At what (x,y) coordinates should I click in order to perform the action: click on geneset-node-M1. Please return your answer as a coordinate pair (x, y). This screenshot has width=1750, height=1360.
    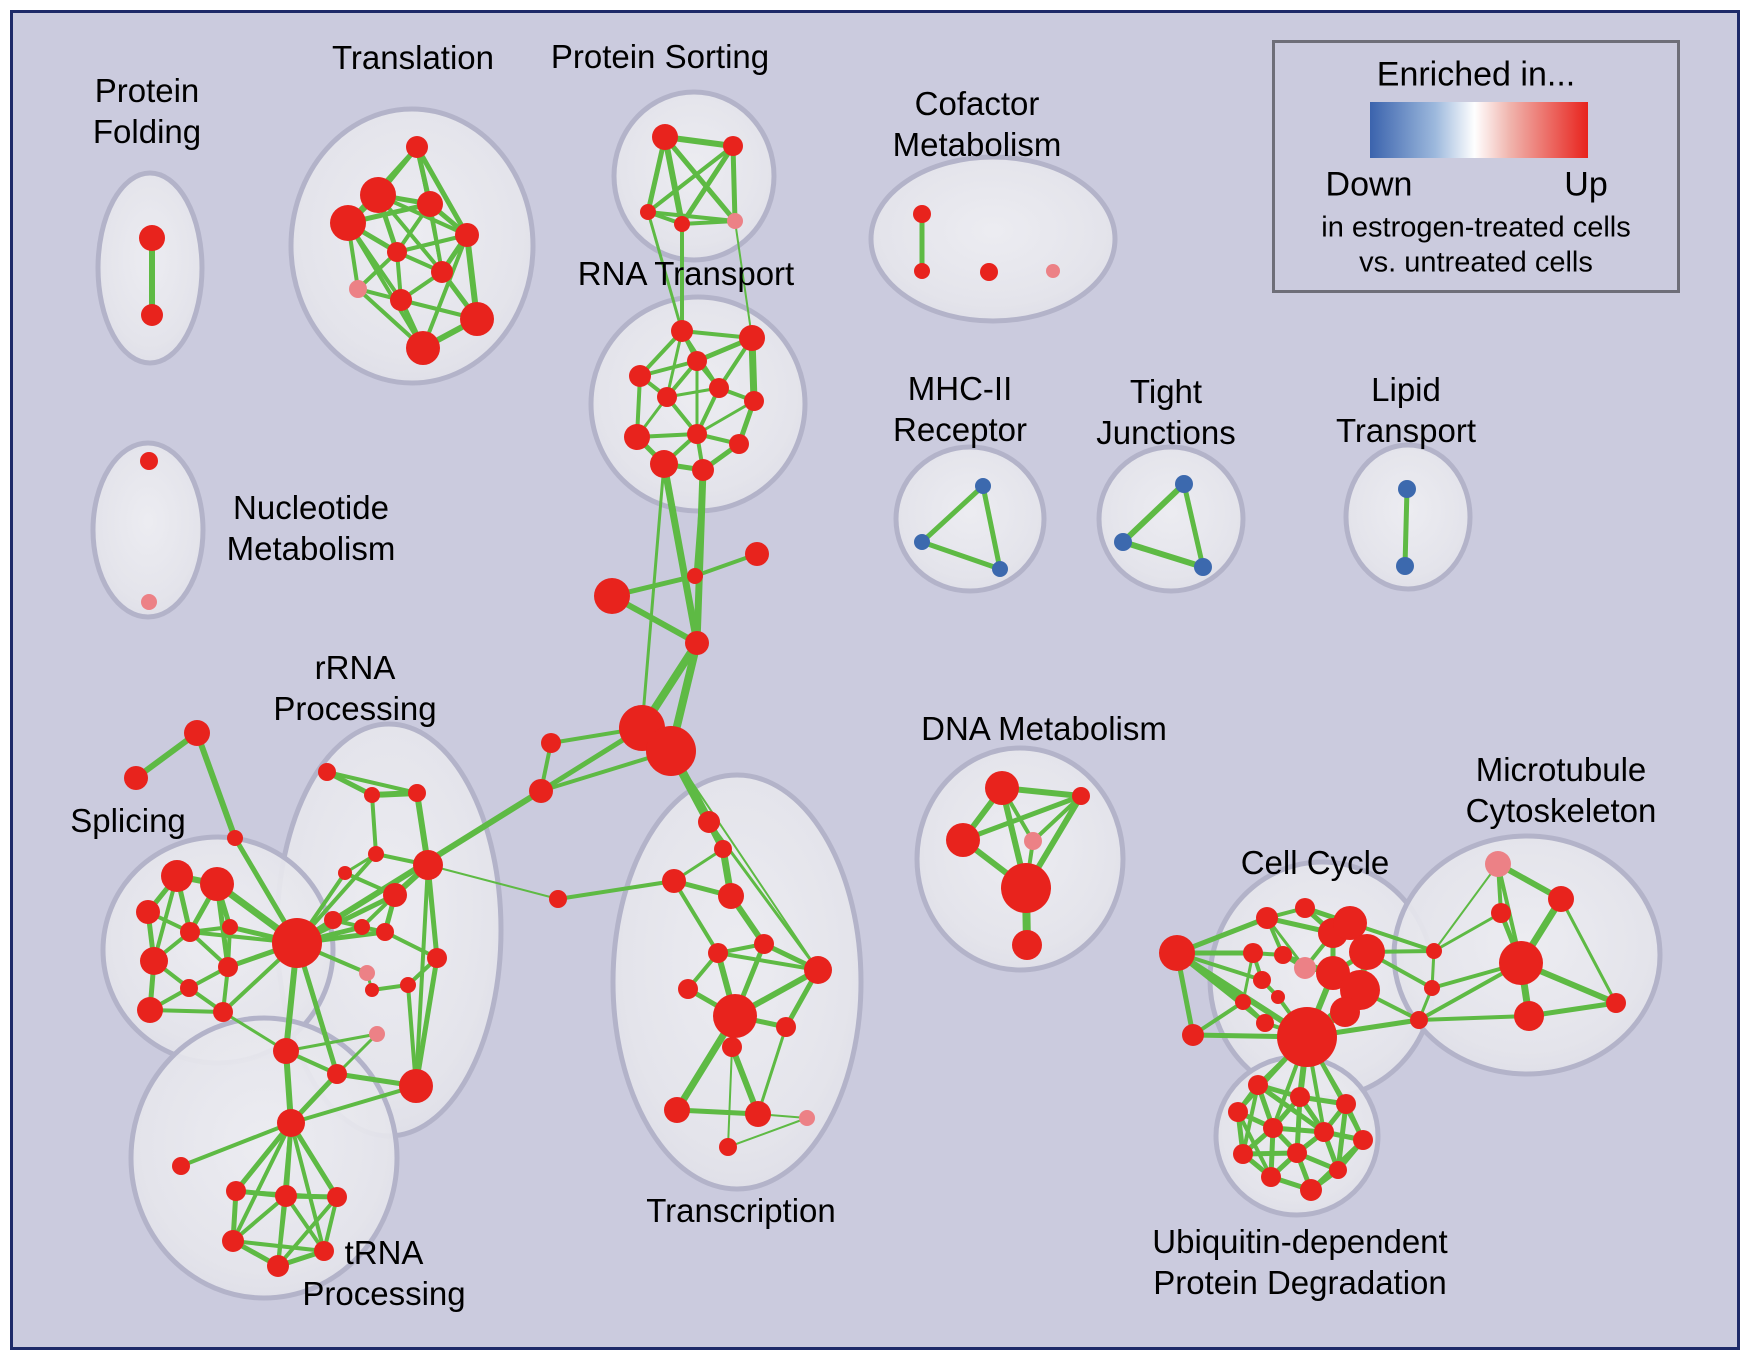
    Looking at the image, I should click on (1432, 988).